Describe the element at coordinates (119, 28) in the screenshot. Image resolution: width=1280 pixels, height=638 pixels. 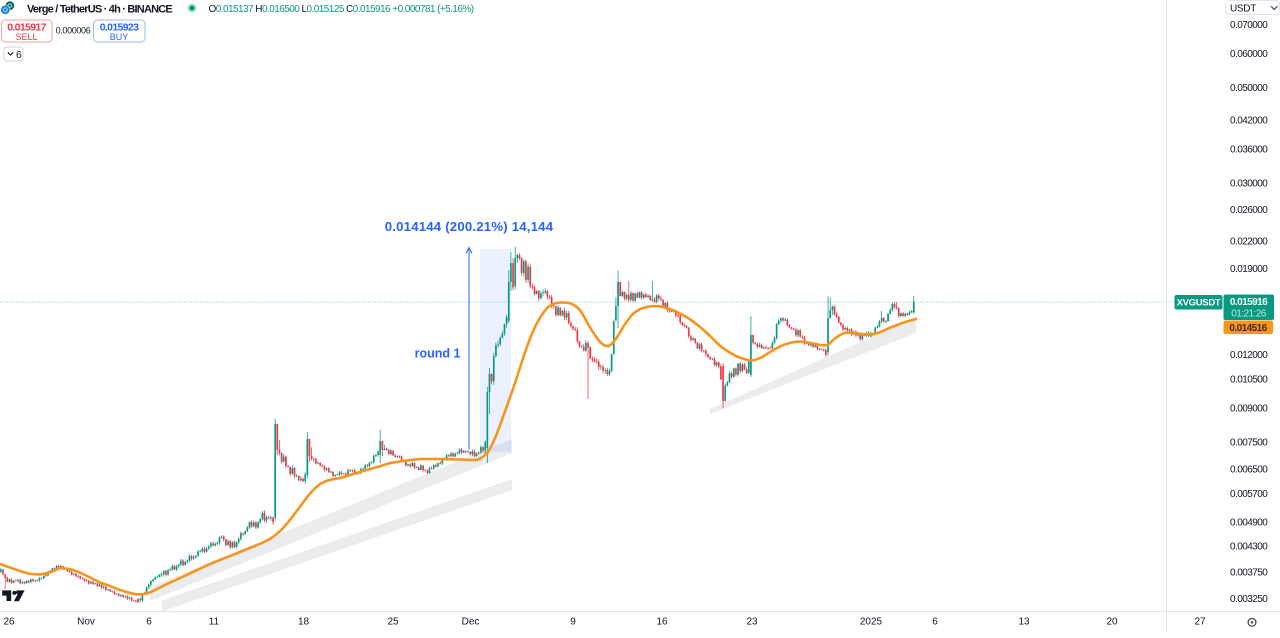
I see `svg-text: 0.015923` at that location.